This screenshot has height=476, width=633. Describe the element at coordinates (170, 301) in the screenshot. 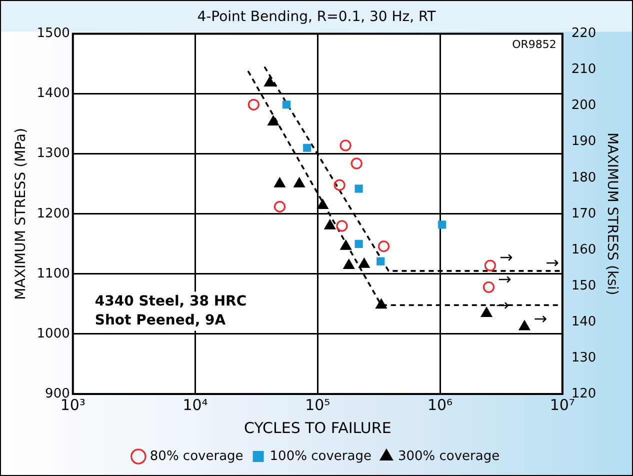

I see `annotation: 4340 Steel, 38 HRC` at that location.